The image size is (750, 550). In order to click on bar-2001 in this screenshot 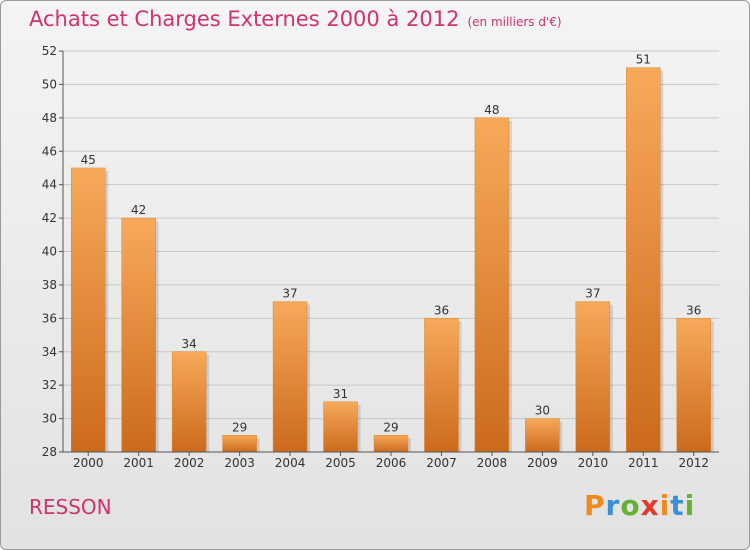, I will do `click(138, 335)`.